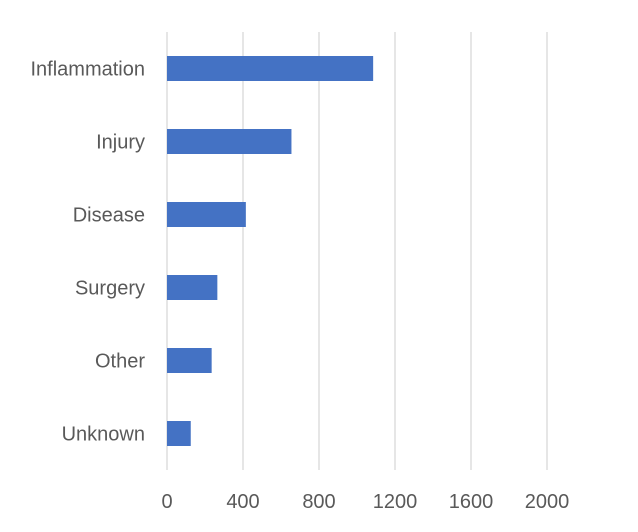 The image size is (638, 532). I want to click on bar-inflammation, so click(270, 68).